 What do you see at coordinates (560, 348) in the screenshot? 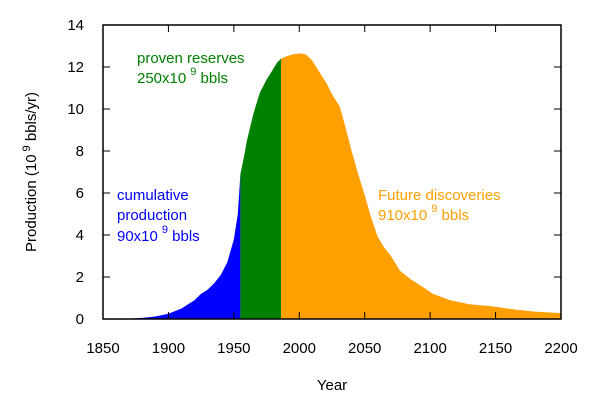
I see `x-tick-label: 2200` at bounding box center [560, 348].